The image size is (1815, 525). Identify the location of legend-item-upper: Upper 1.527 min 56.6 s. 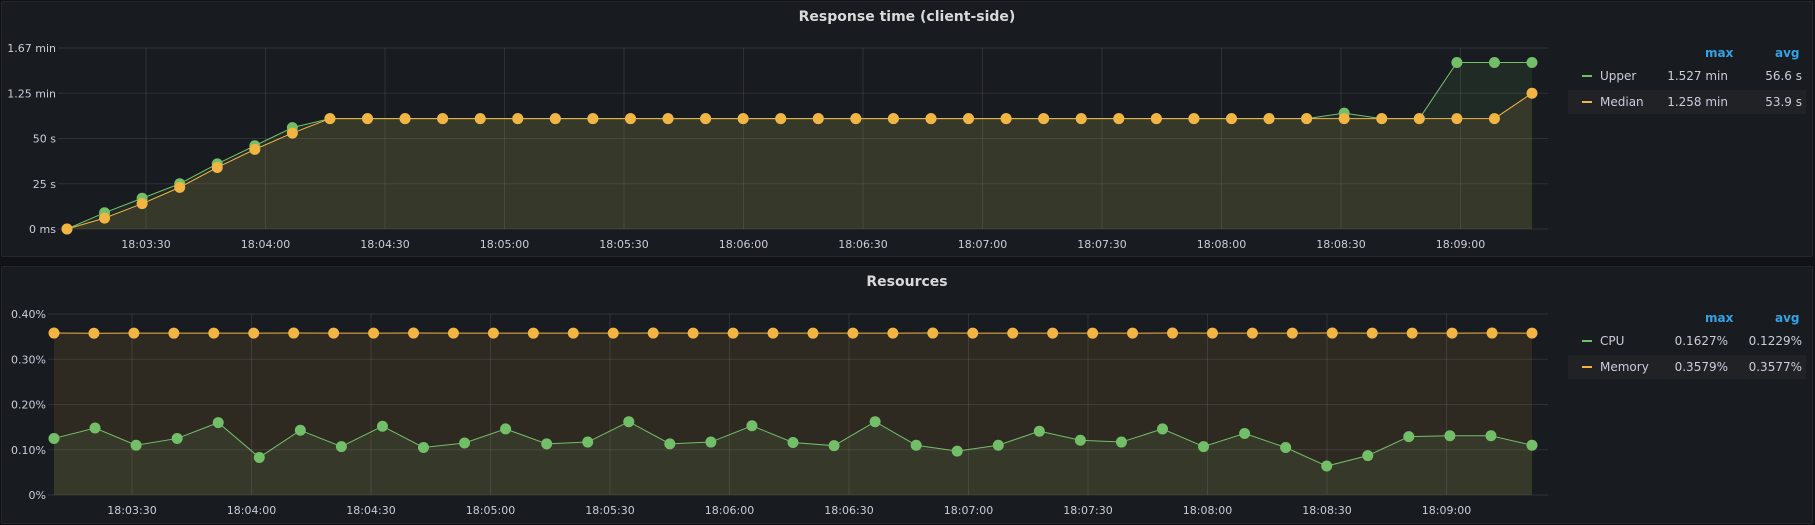
(1687, 76).